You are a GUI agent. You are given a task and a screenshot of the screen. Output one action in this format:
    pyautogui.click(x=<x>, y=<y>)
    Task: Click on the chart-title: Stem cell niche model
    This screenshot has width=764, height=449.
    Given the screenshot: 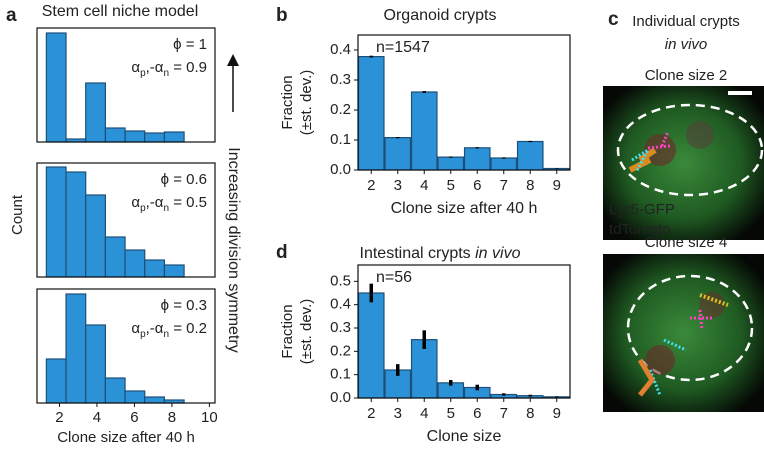 What is the action you would take?
    pyautogui.click(x=120, y=11)
    